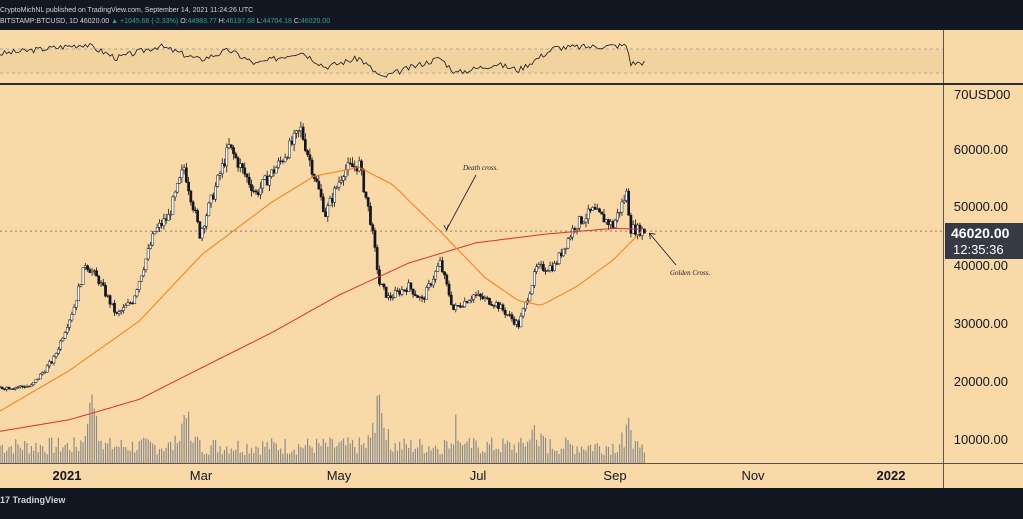  Describe the element at coordinates (478, 475) in the screenshot. I see `time-label: Jul` at that location.